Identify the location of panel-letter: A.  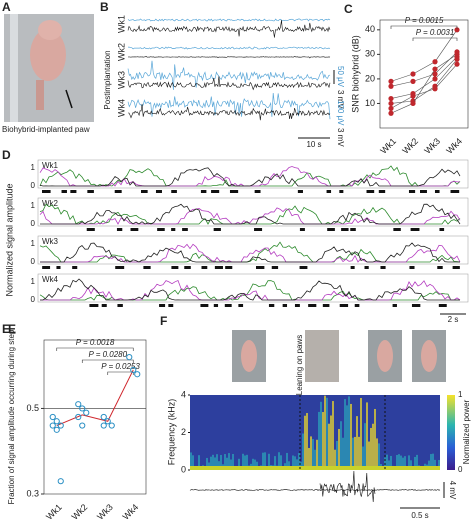
(6, 7).